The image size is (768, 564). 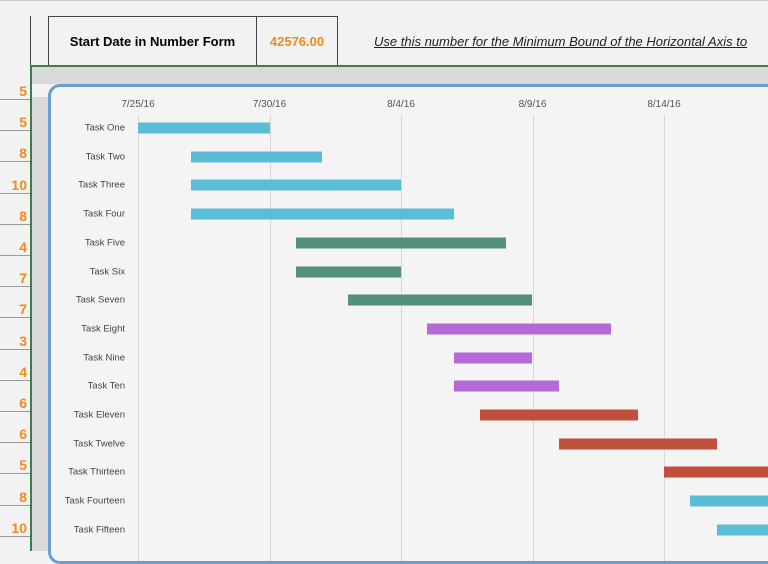 I want to click on task-label: Task Six, so click(x=107, y=271).